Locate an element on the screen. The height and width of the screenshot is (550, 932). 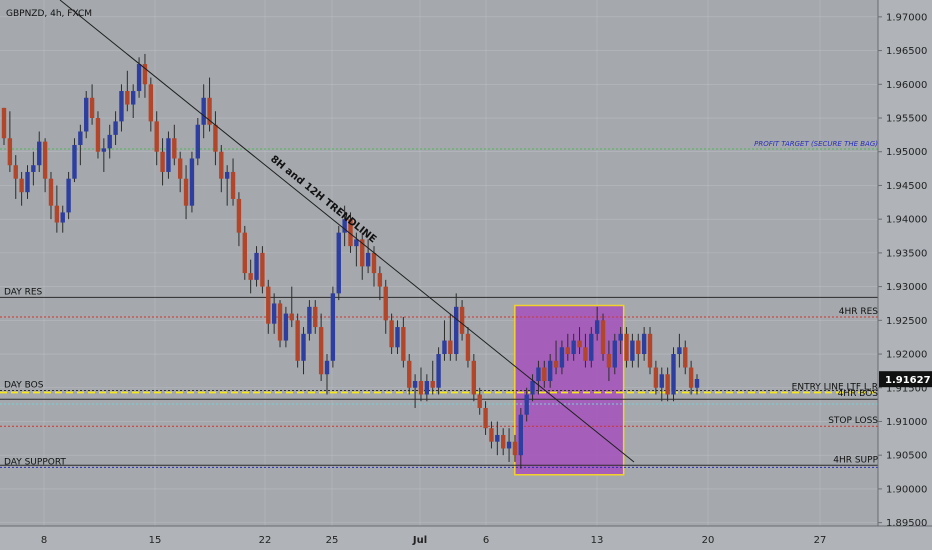
y-tick-label: 1.95500 is located at coordinates (906, 119).